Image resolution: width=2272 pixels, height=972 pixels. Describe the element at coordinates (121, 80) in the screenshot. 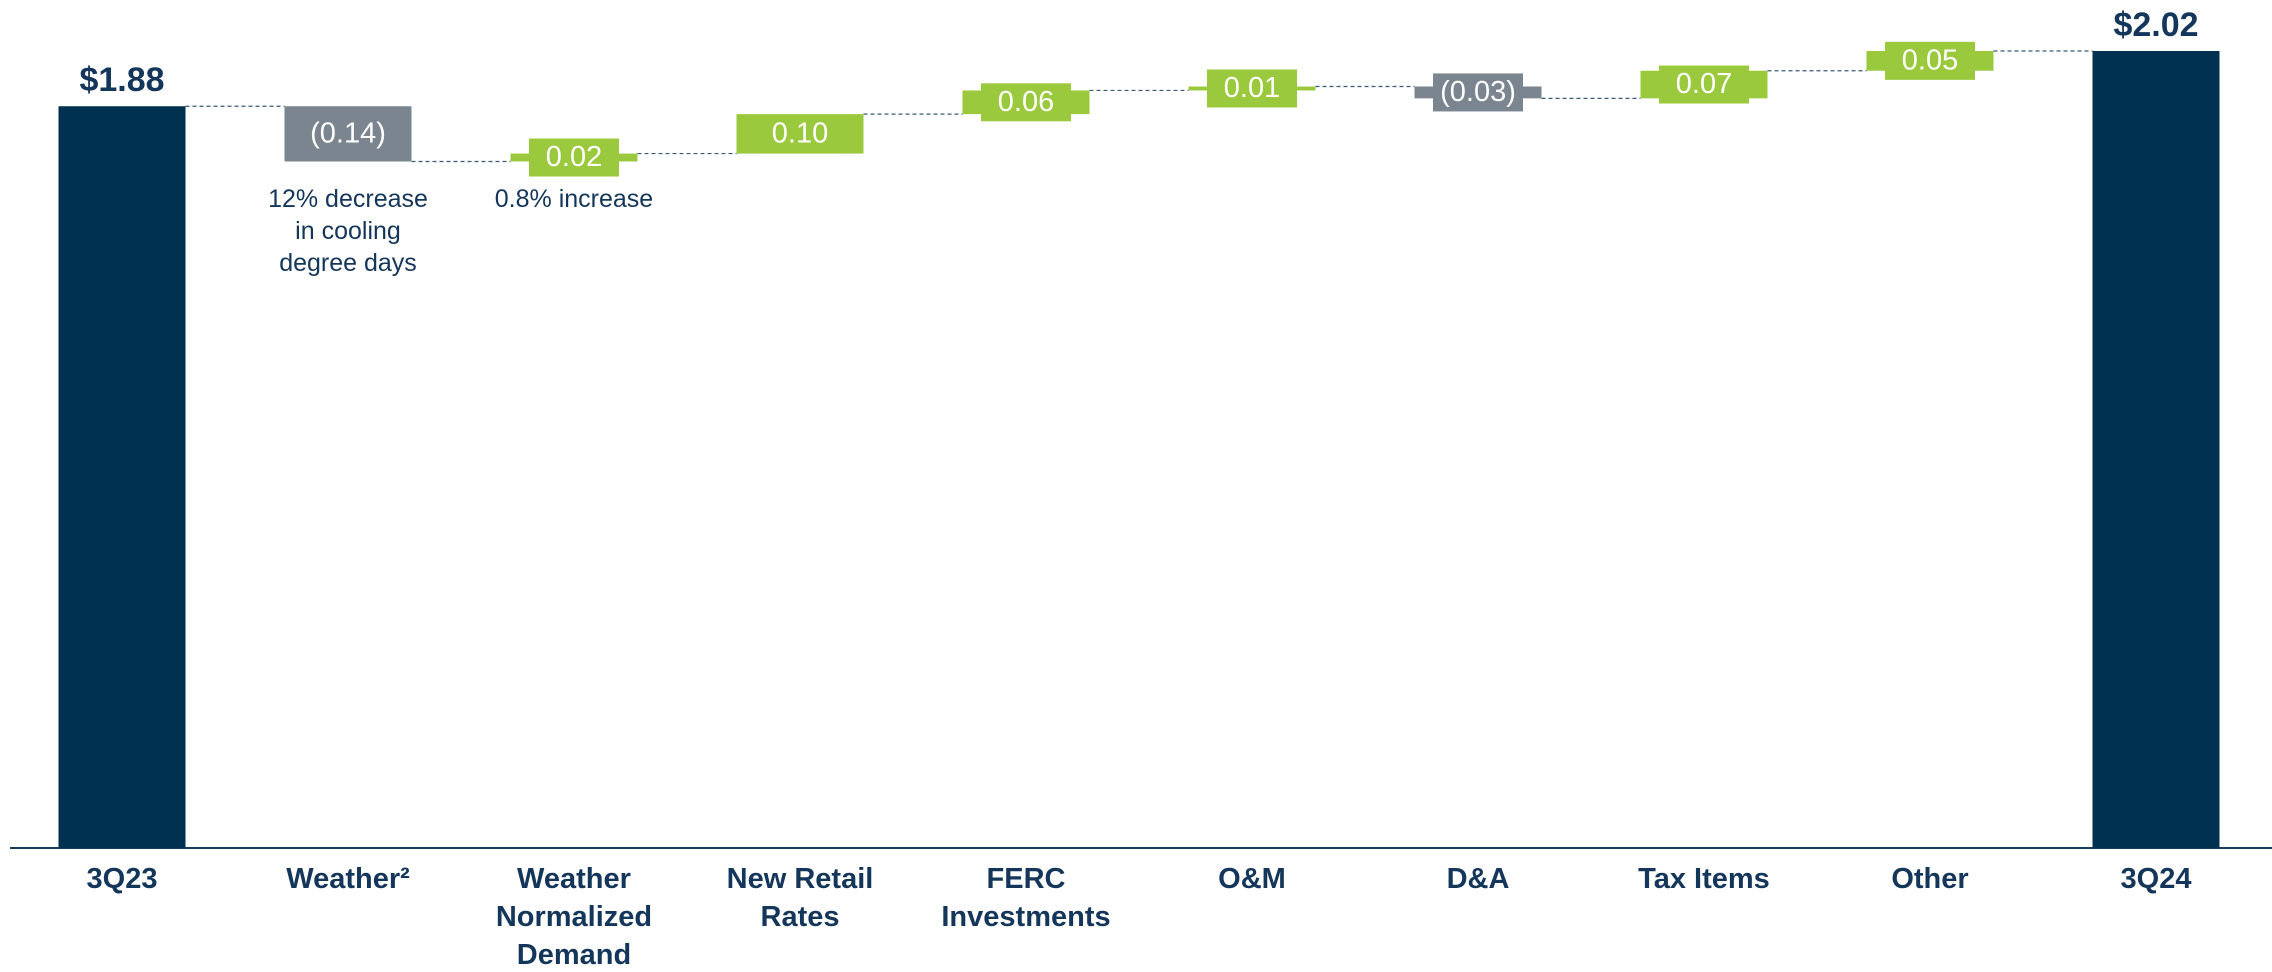

I see `value-label: $1.88` at that location.